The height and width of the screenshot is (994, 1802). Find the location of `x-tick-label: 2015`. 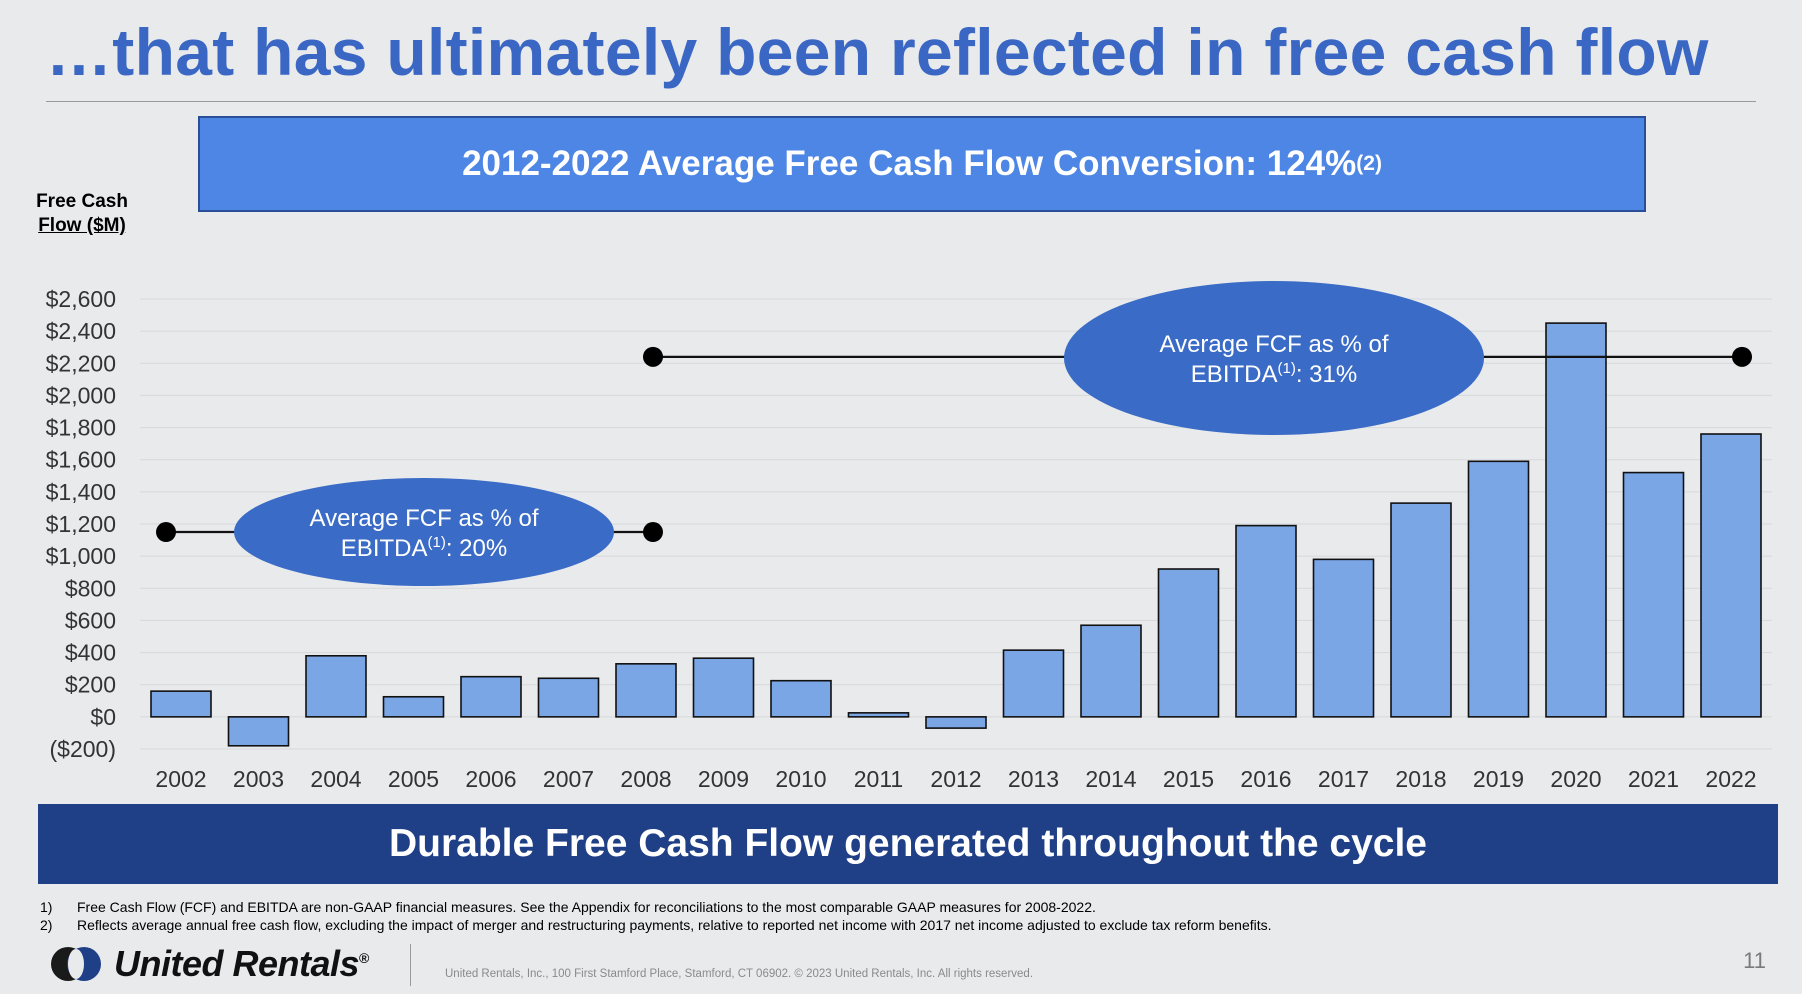

x-tick-label: 2015 is located at coordinates (1188, 779).